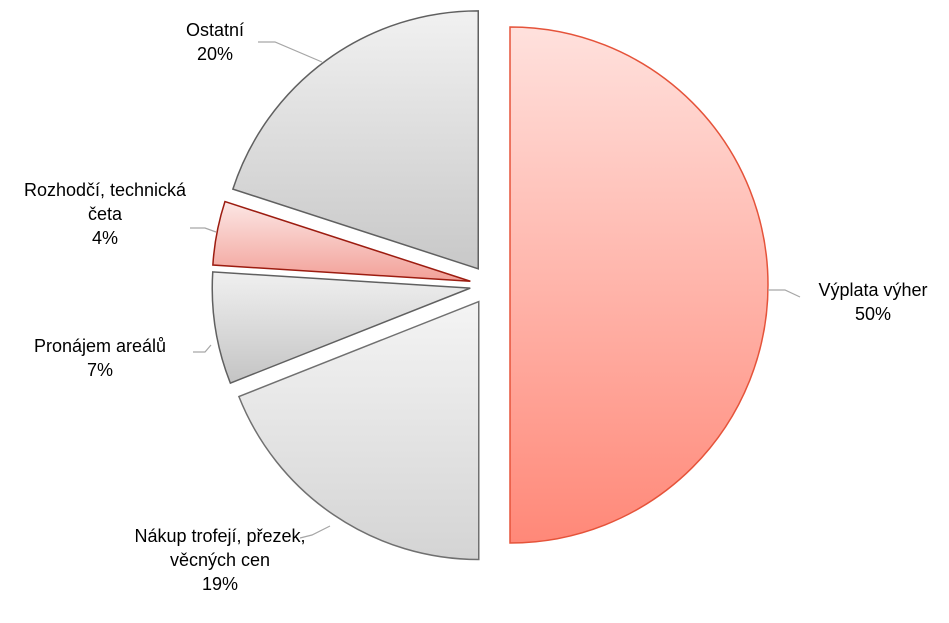 Image resolution: width=949 pixels, height=623 pixels. I want to click on data-label: Výplata výher 50%, so click(872, 302).